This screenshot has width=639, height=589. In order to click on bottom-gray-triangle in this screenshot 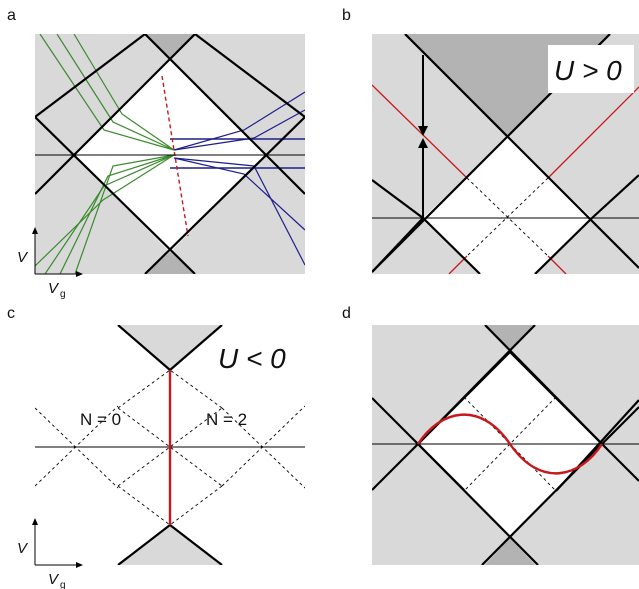, I will do `click(170, 545)`.